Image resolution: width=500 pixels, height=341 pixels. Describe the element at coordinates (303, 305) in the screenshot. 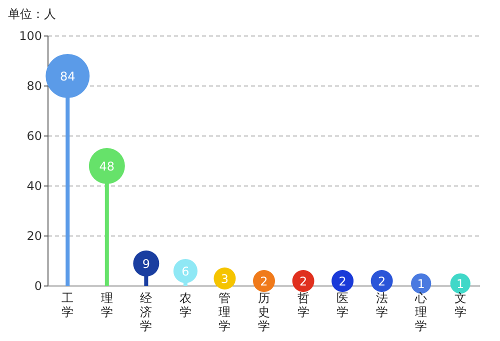

I see `x-tick-label: 哲学` at that location.